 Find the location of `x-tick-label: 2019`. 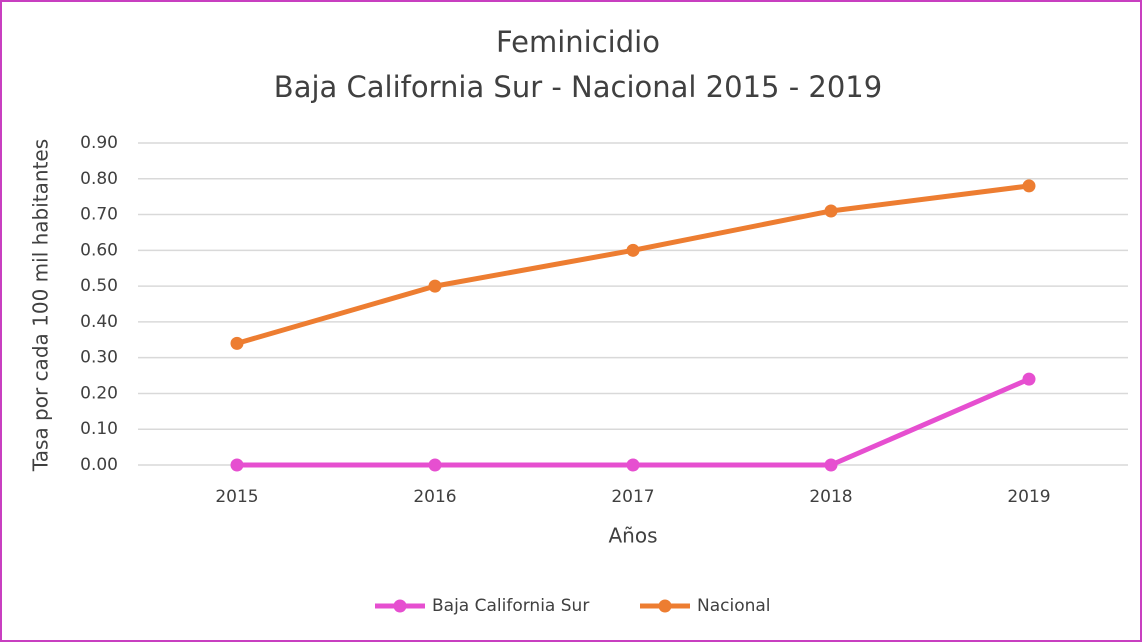

x-tick-label: 2019 is located at coordinates (1028, 497).